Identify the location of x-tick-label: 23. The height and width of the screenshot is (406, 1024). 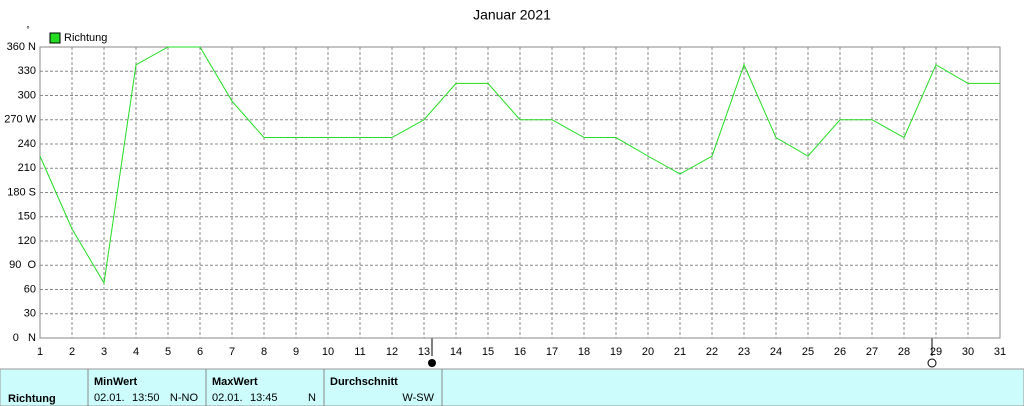
(744, 352).